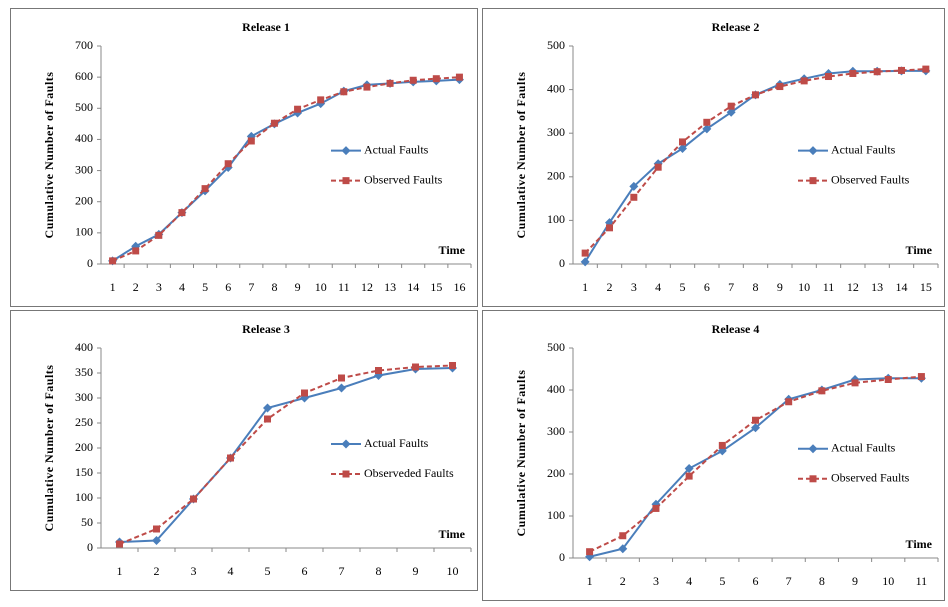  Describe the element at coordinates (87, 522) in the screenshot. I see `y-tick-label: 50` at that location.